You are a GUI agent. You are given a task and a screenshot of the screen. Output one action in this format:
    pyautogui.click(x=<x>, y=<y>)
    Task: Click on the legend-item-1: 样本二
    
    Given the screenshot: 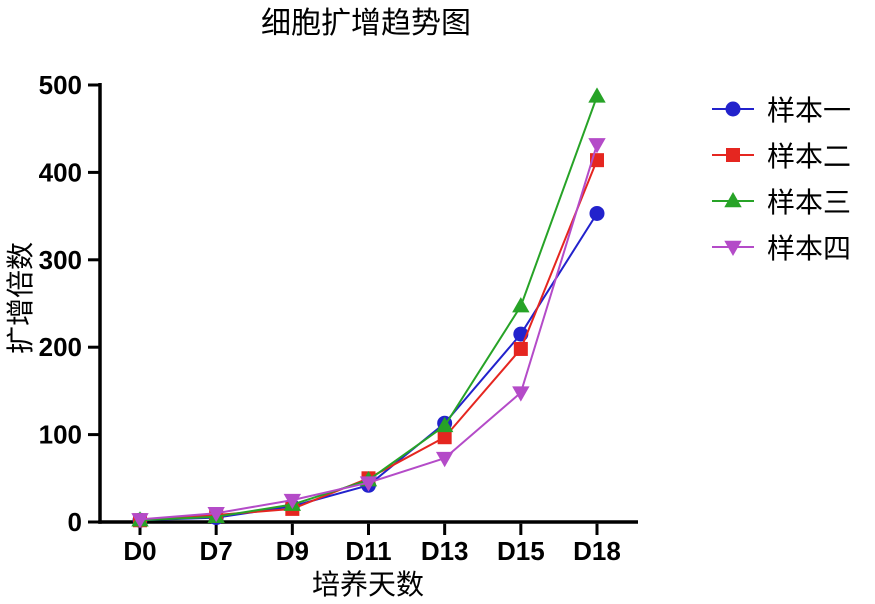 What is the action you would take?
    pyautogui.click(x=780, y=155)
    